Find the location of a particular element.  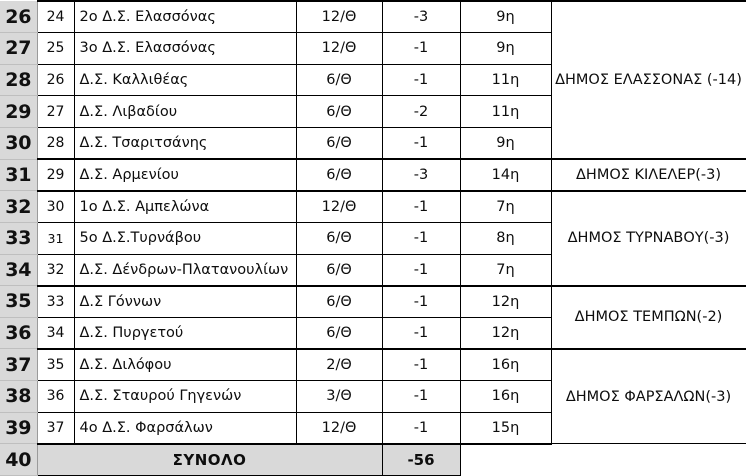

table-row: 27 25 3ο Δ.Σ. Ελασσόνας 12/Θ -1 9η is located at coordinates (373, 48).